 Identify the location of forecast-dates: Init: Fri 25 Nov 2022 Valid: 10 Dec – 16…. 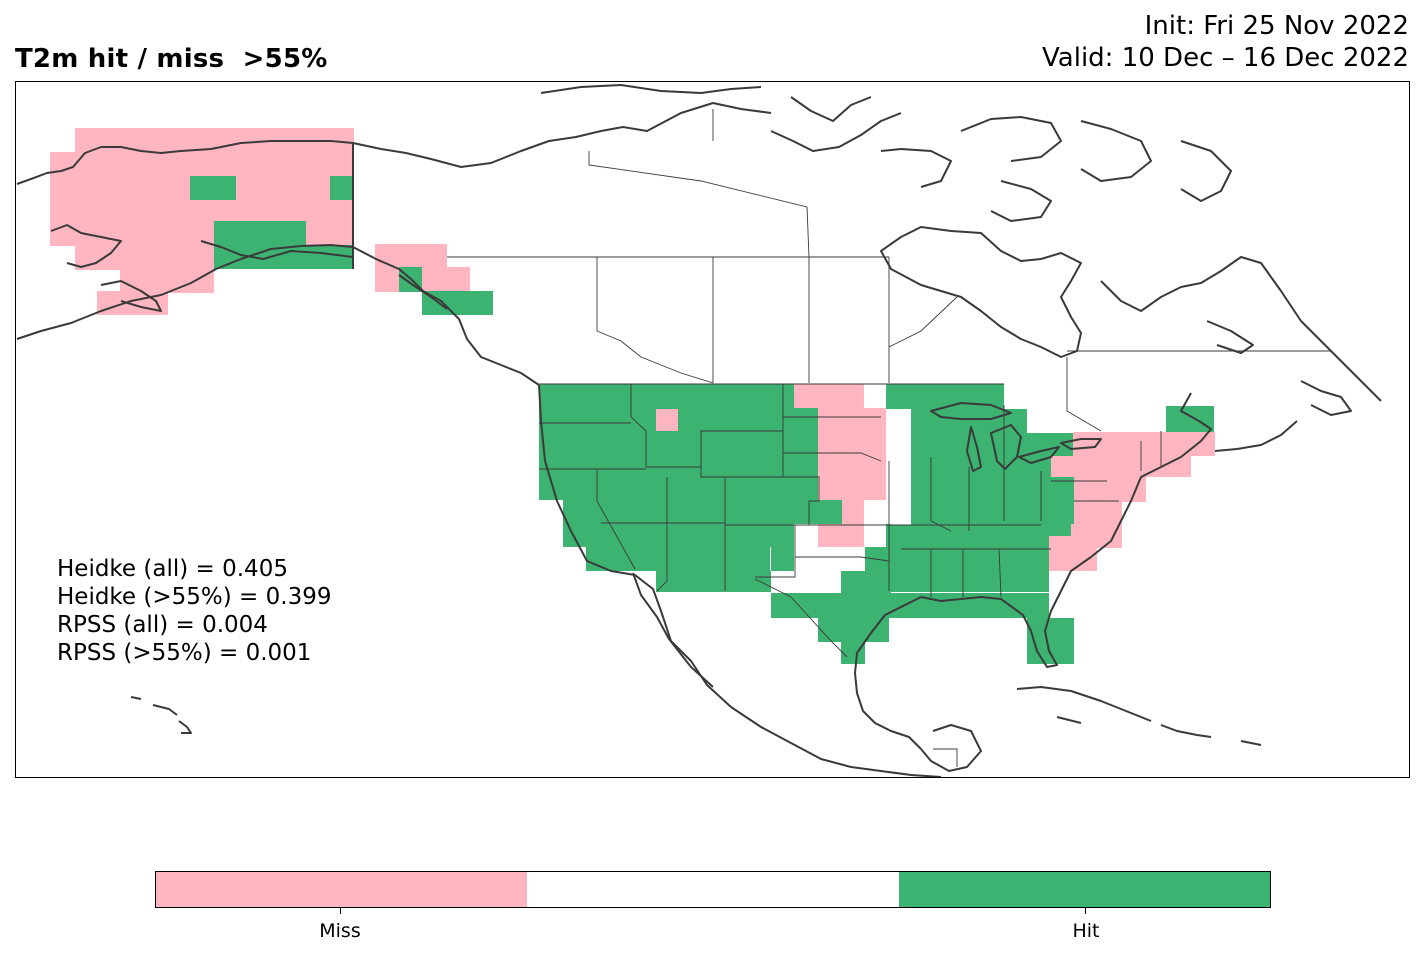
(1225, 42).